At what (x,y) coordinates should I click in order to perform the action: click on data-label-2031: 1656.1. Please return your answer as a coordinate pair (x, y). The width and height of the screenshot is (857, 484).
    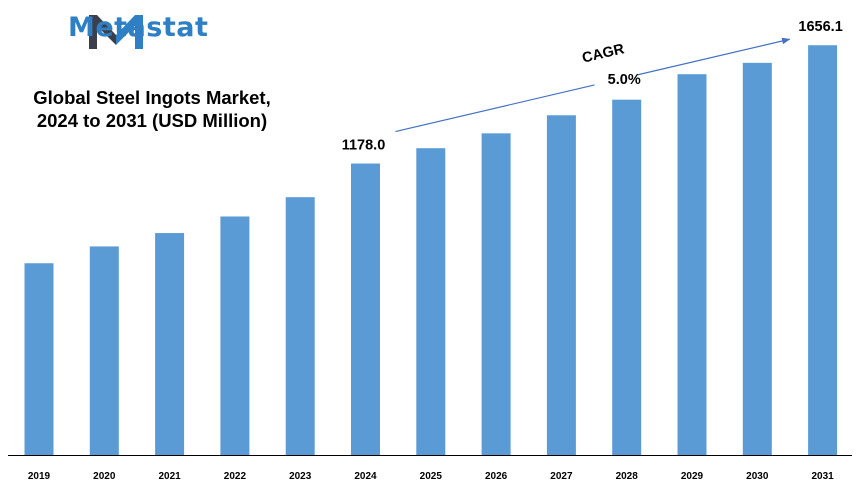
    Looking at the image, I should click on (820, 27).